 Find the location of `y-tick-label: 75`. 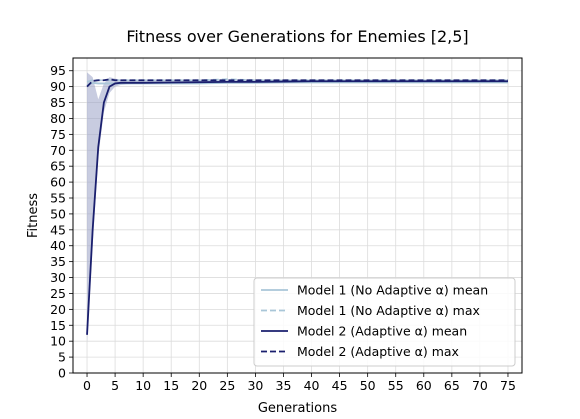

y-tick-label: 75 is located at coordinates (58, 134).